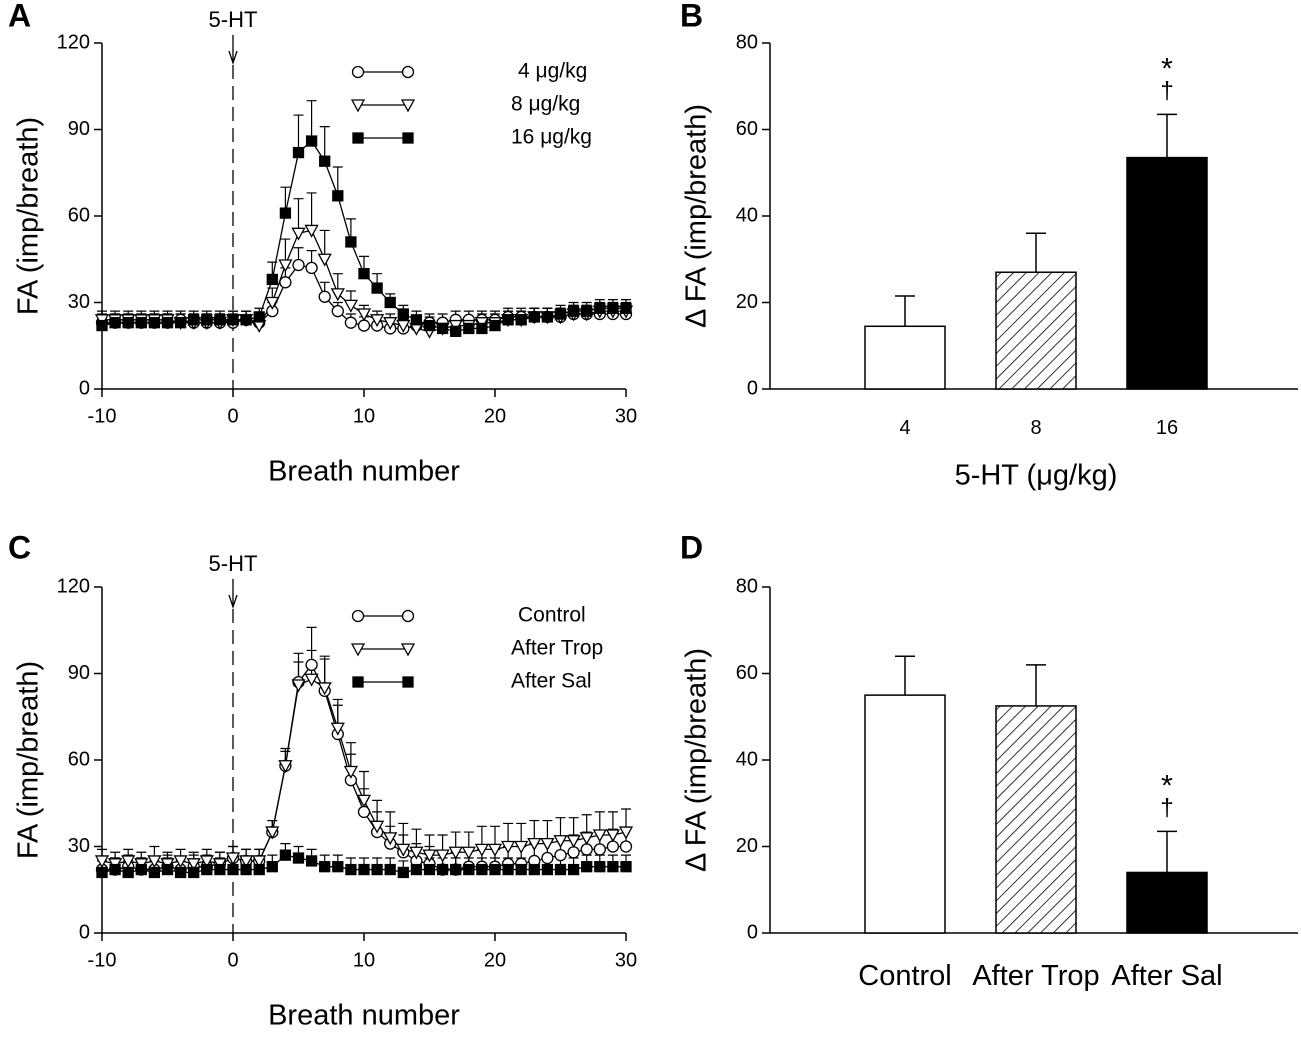 The width and height of the screenshot is (1301, 1039). Describe the element at coordinates (1036, 428) in the screenshot. I see `x-tick-label: 8` at that location.